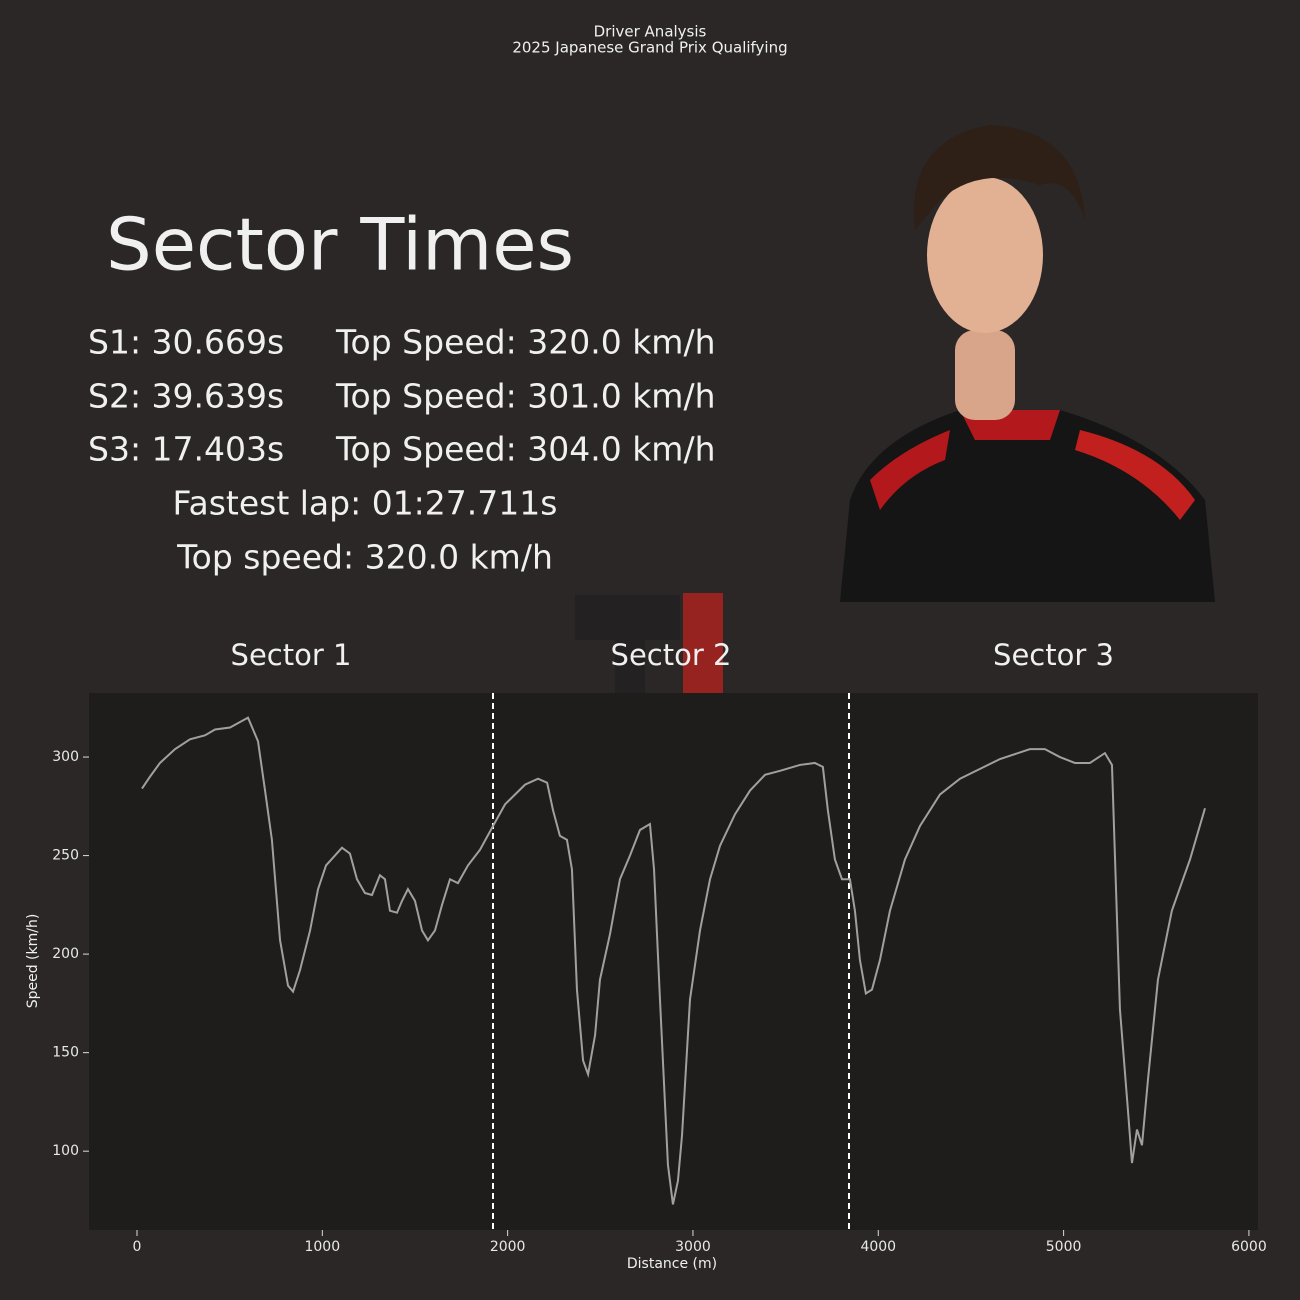  What do you see at coordinates (508, 1247) in the screenshot?
I see `x-tick-label: 2000` at bounding box center [508, 1247].